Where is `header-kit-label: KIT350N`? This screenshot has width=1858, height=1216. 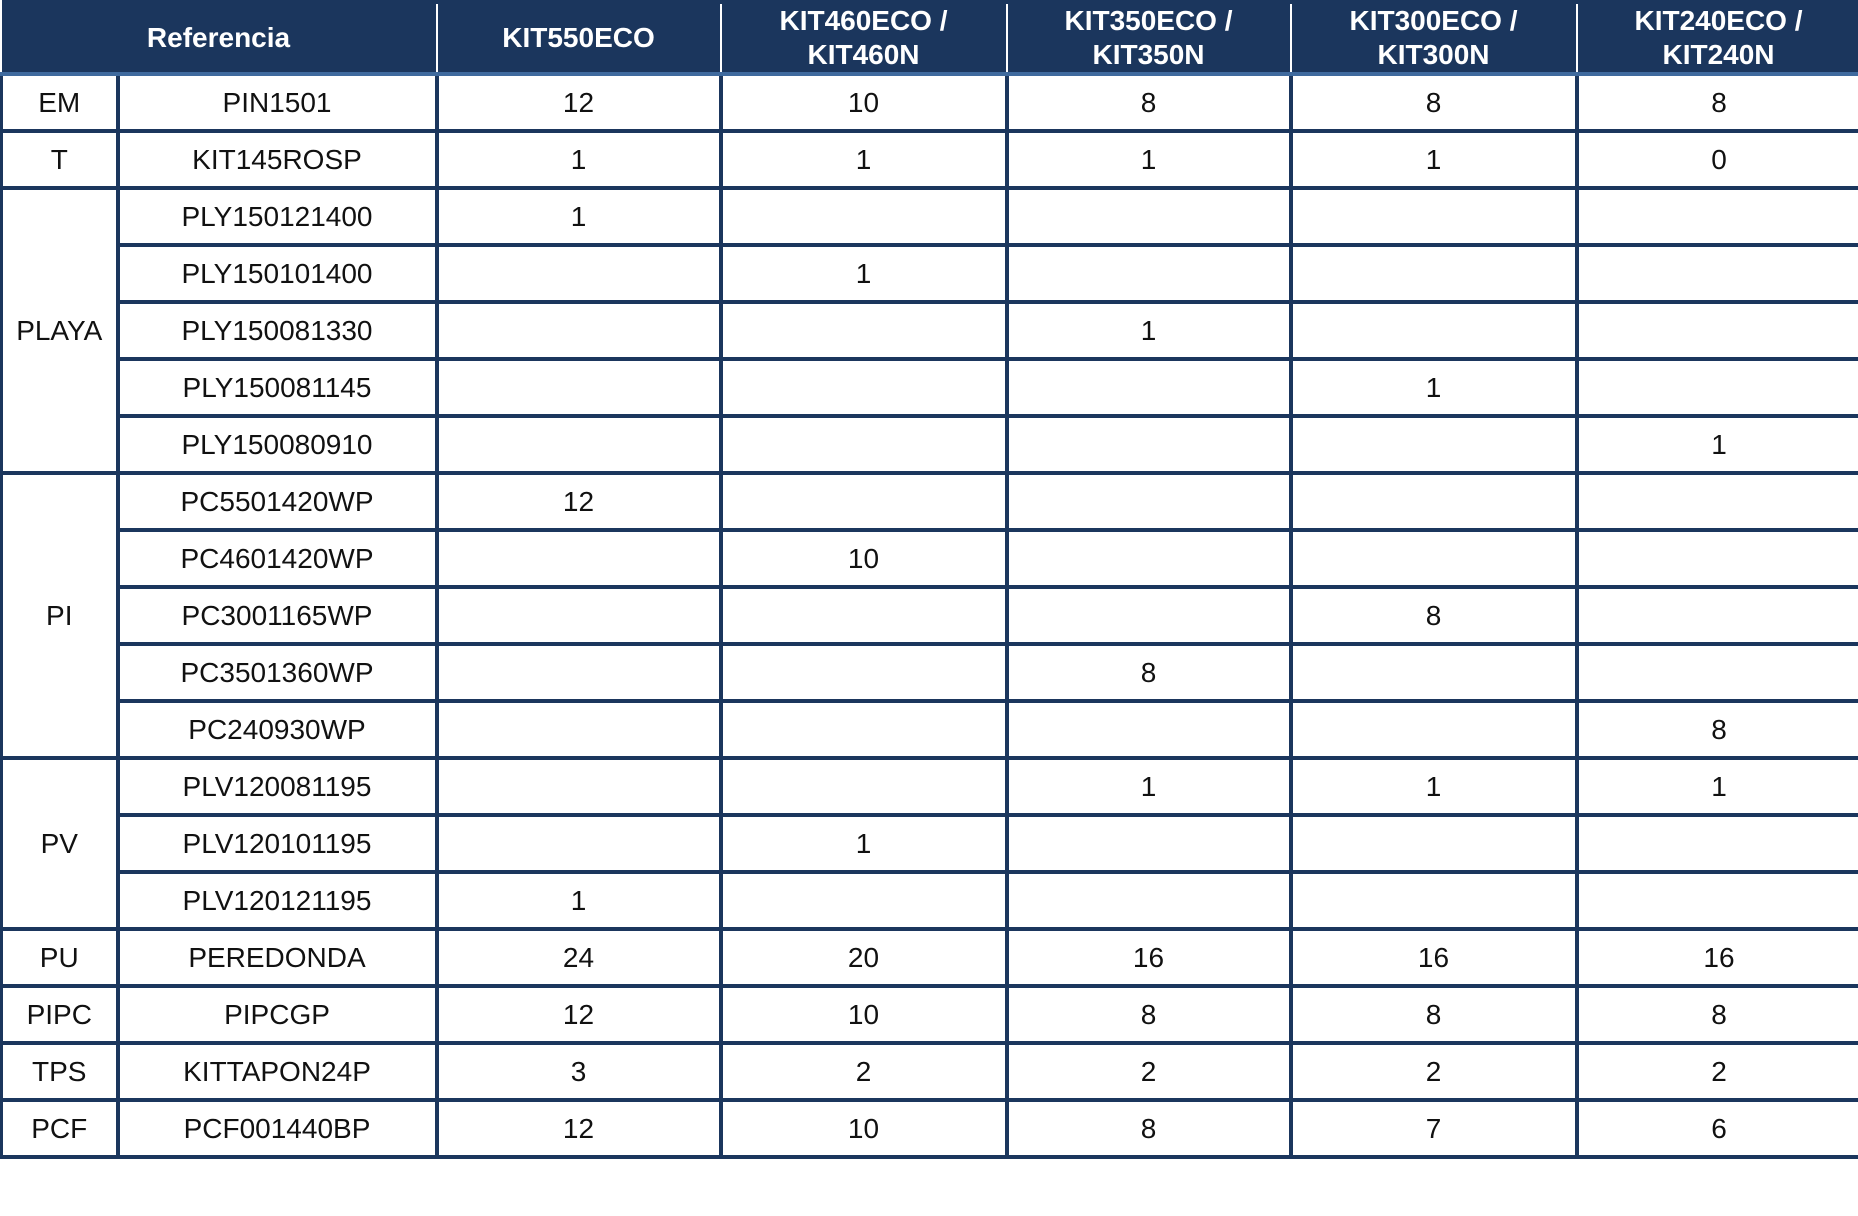 header-kit-label: KIT350N is located at coordinates (1148, 54).